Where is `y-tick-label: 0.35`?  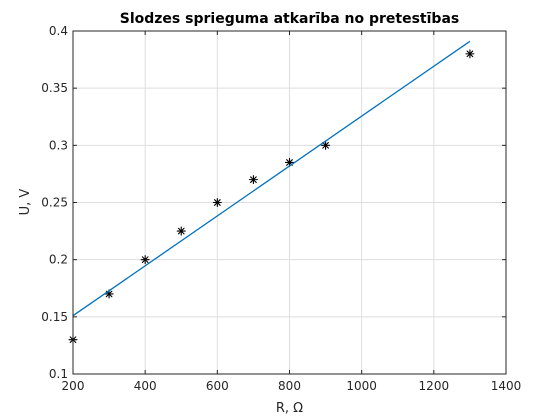
y-tick-label: 0.35 is located at coordinates (54, 88).